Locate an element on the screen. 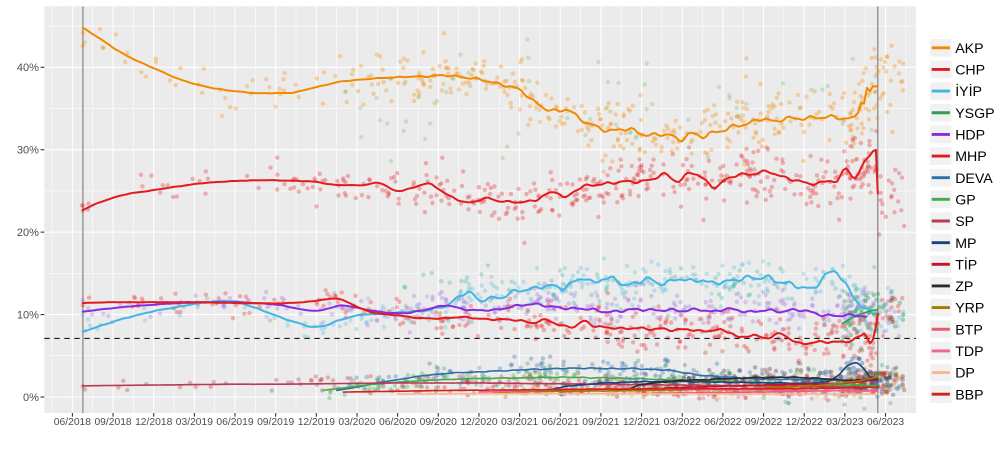 The height and width of the screenshot is (449, 1000). svg-text: 06/2023 is located at coordinates (885, 422).